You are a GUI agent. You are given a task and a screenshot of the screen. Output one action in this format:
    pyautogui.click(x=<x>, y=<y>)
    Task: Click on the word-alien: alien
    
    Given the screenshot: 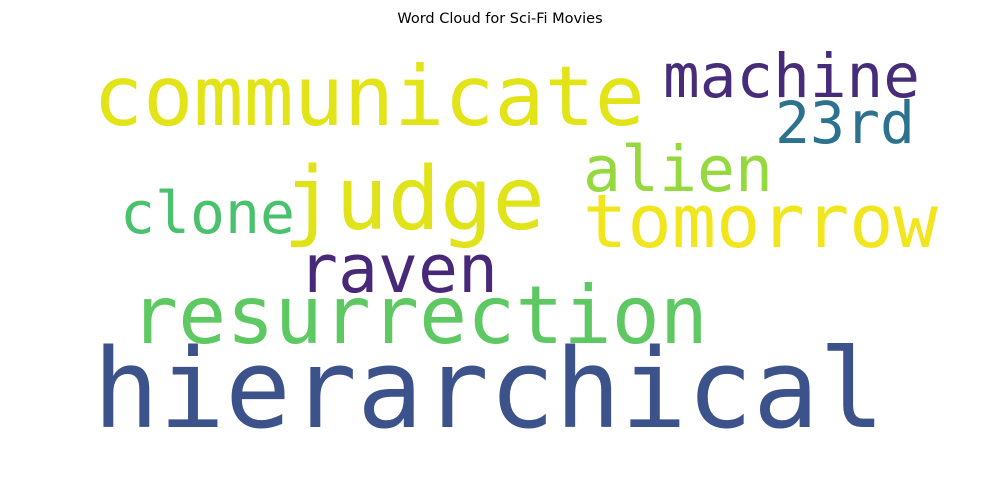 What is the action you would take?
    pyautogui.click(x=678, y=168)
    